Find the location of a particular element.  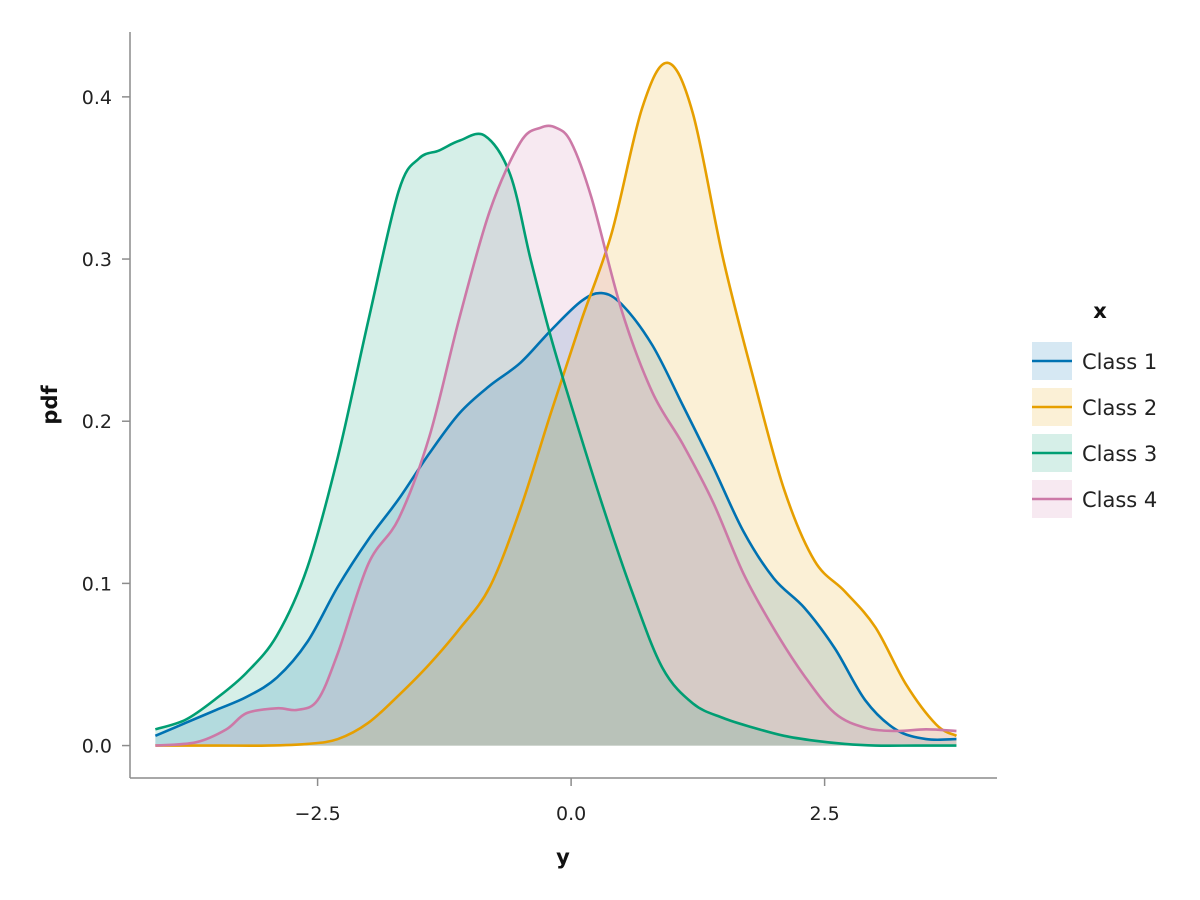

x-tick-label: −2.5 is located at coordinates (318, 814).